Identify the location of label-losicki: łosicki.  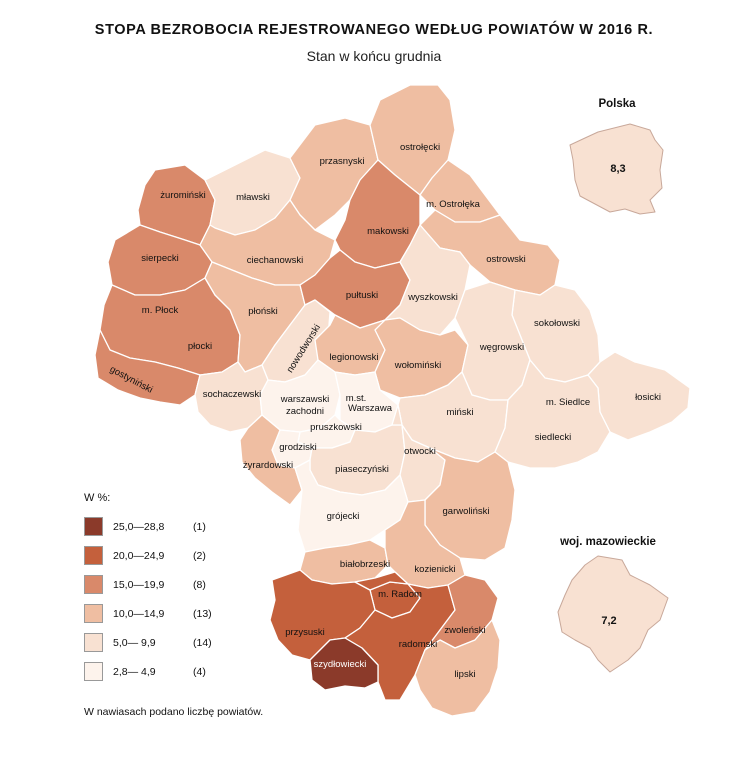
(648, 397).